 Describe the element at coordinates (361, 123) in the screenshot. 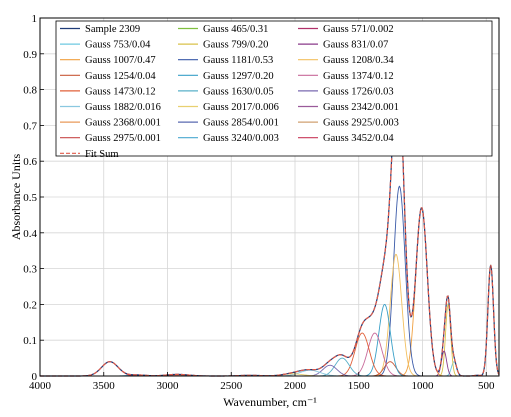

I see `legend-label: Gauss 2925/0.003` at that location.